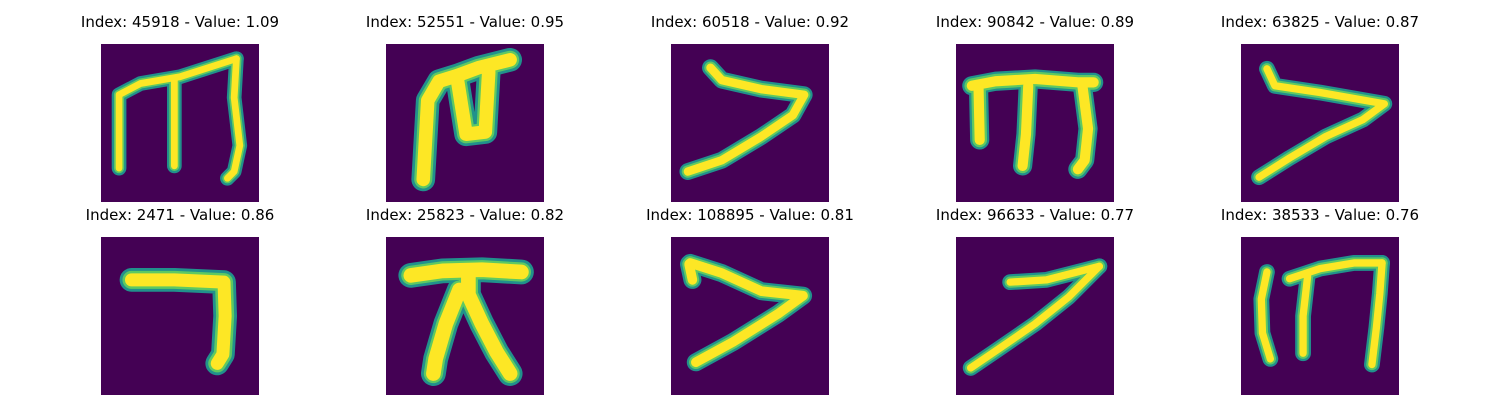 The width and height of the screenshot is (1500, 400). I want to click on tile-7: Index: 25823 - Value: 0.82, so click(465, 299).